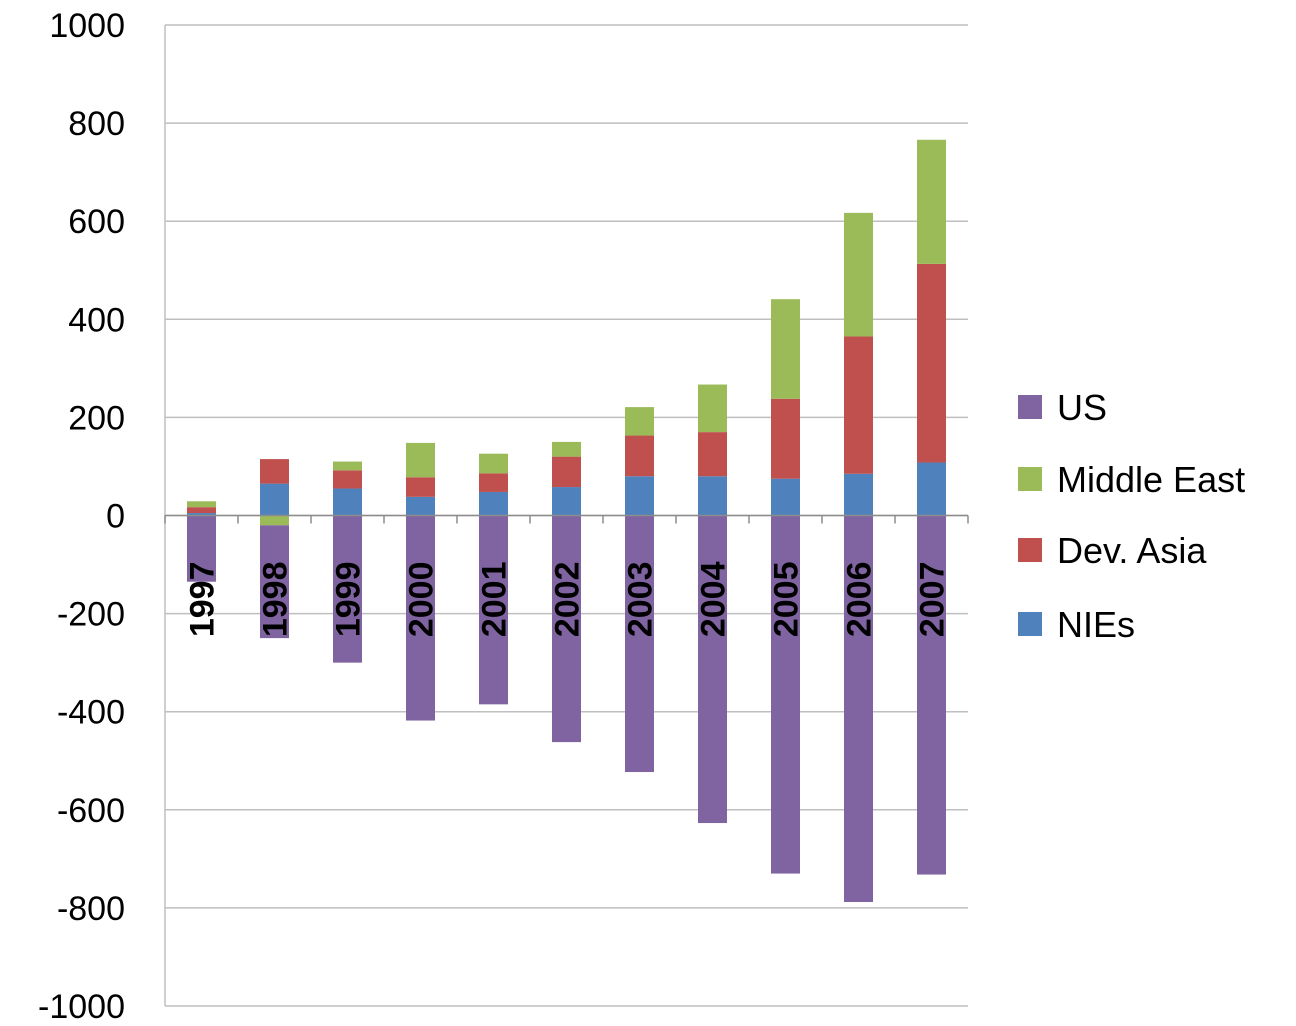 Image resolution: width=1296 pixels, height=1026 pixels. I want to click on x-axis, so click(566, 519).